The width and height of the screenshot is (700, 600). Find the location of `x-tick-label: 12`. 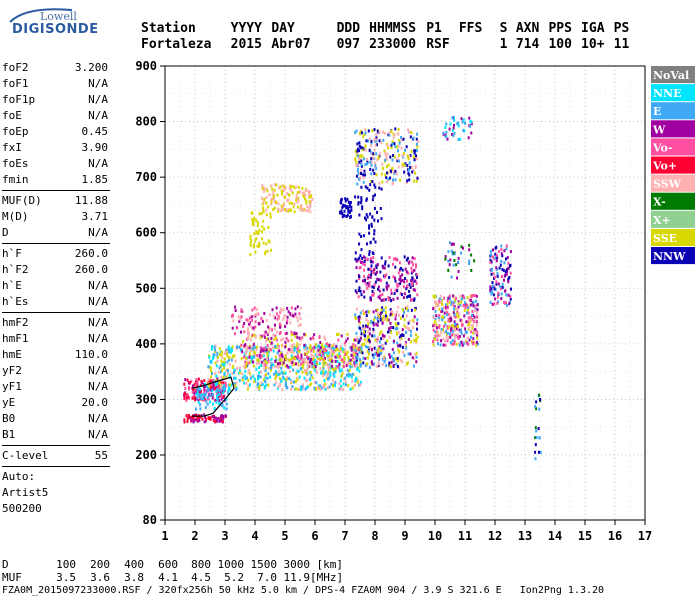

x-tick-label: 12 is located at coordinates (495, 536).